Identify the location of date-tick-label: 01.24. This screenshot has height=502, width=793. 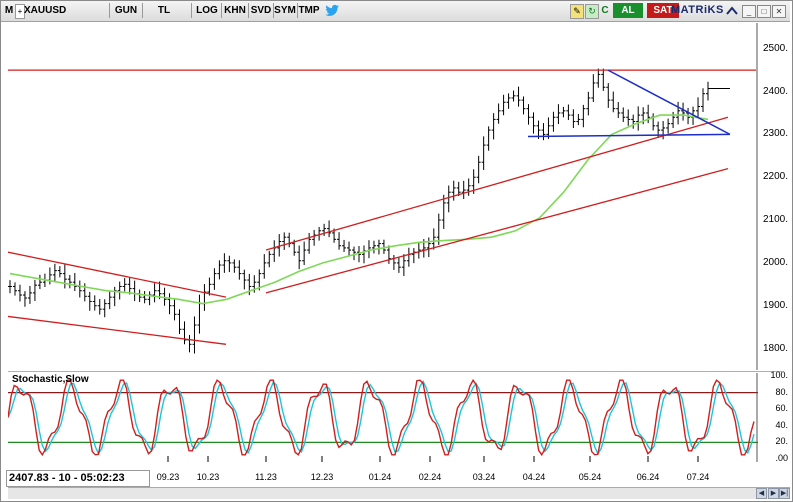
(380, 477).